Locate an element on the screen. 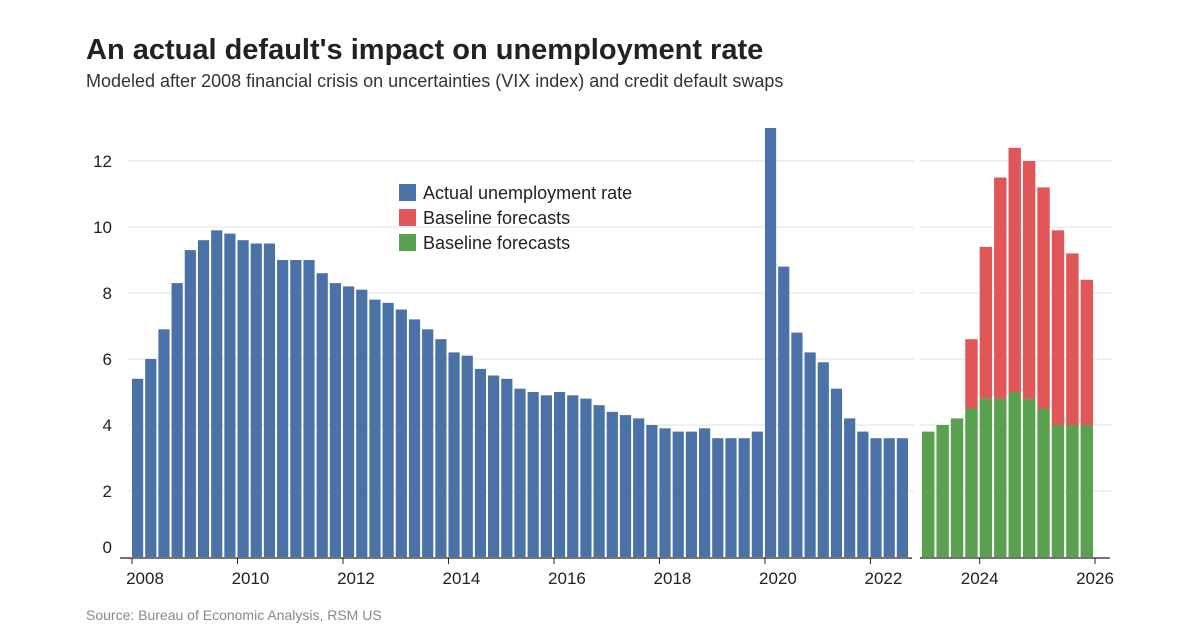  y-tick-label: 6 is located at coordinates (107, 359).